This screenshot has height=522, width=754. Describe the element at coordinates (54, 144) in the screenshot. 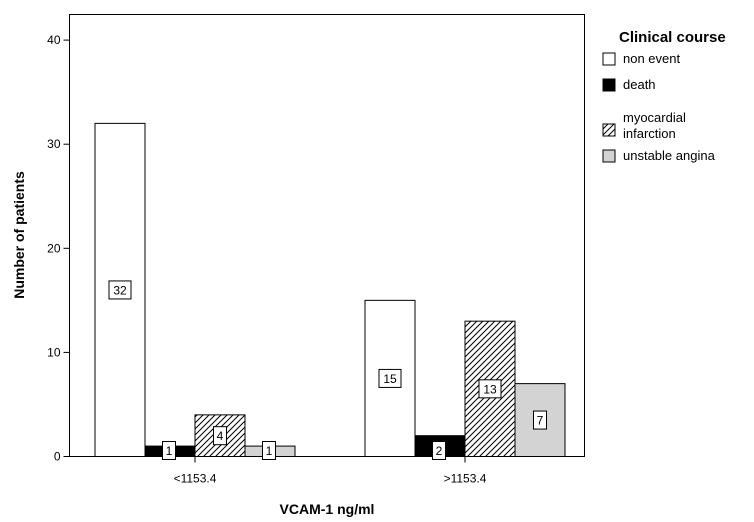

I see `y-tick-label: 30` at that location.